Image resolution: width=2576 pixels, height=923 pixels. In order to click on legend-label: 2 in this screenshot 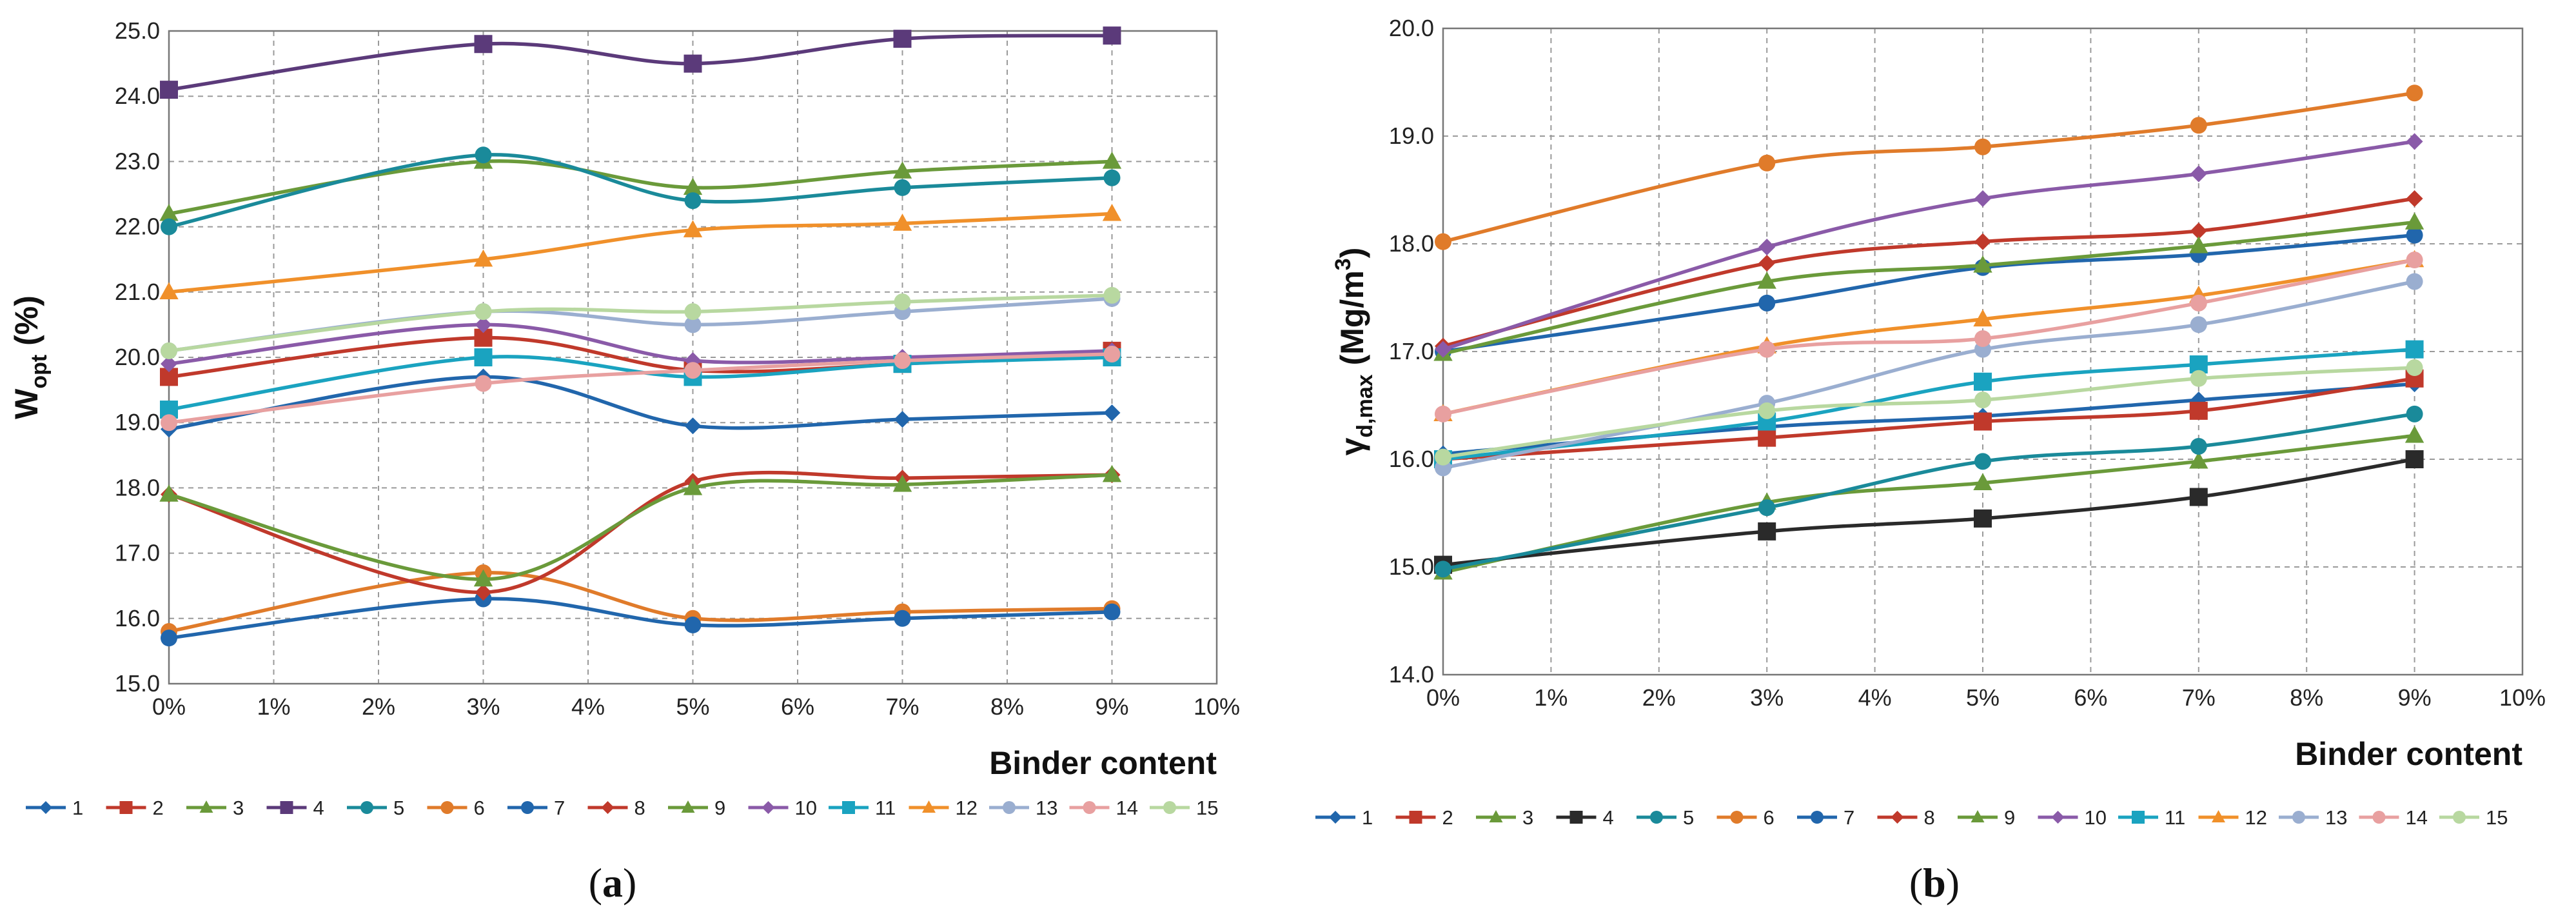, I will do `click(1447, 817)`.